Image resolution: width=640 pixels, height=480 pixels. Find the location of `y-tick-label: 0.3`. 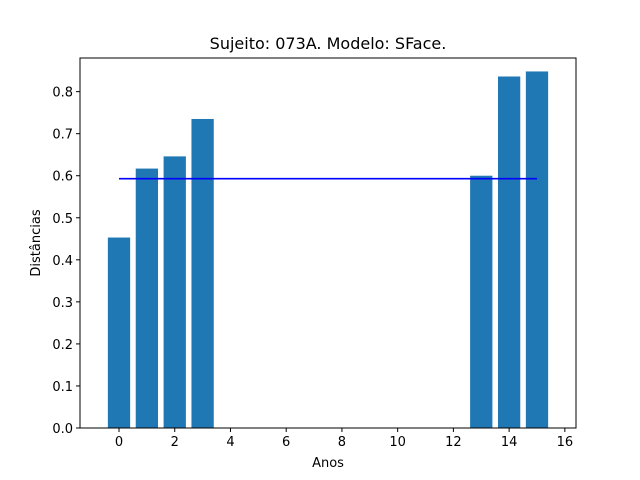

y-tick-label: 0.3 is located at coordinates (62, 303).